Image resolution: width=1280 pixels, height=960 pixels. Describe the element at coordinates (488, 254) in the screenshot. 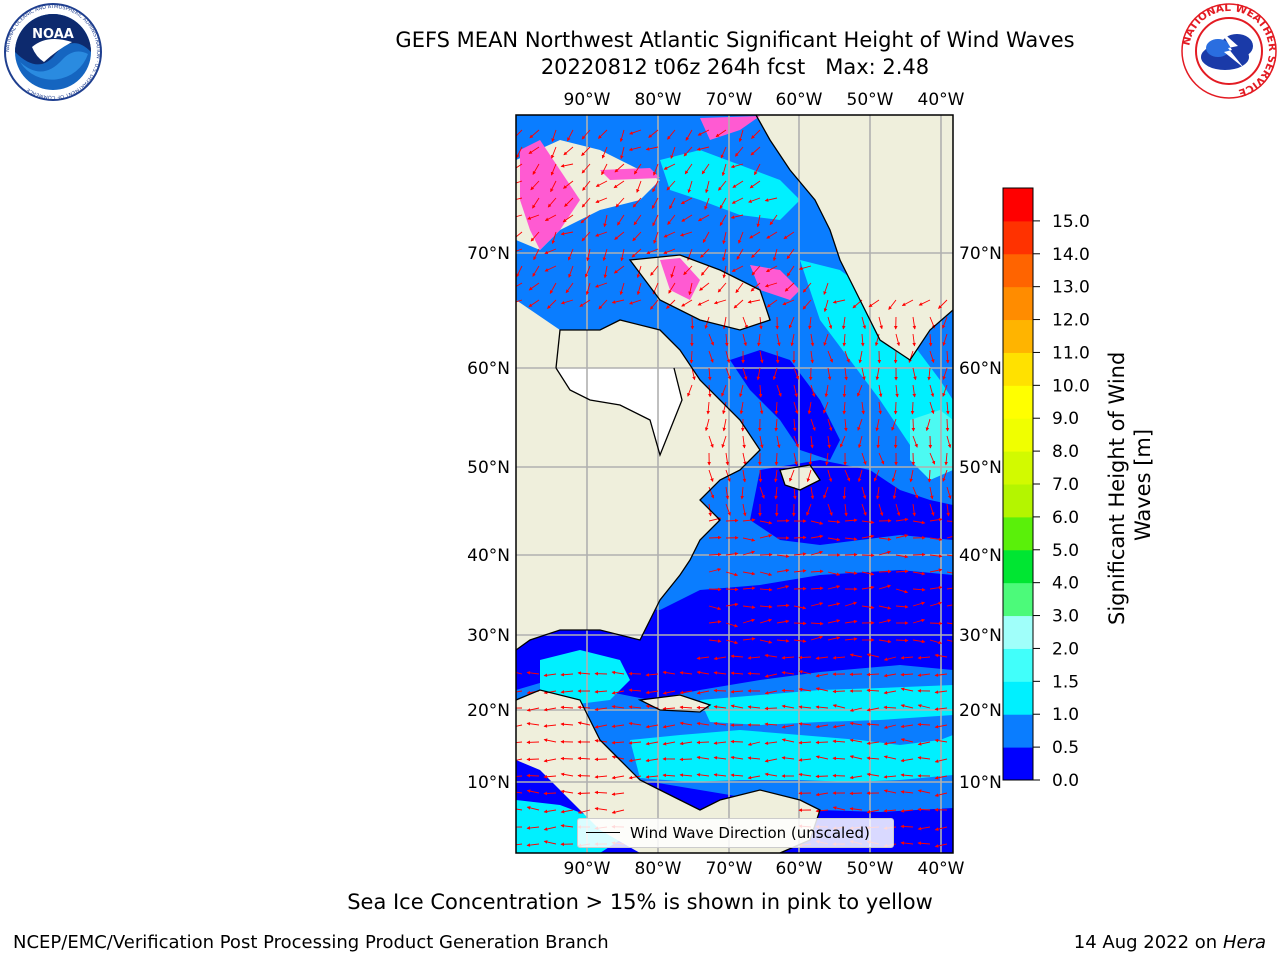

I see `lat-label-left-0: 70°N` at that location.